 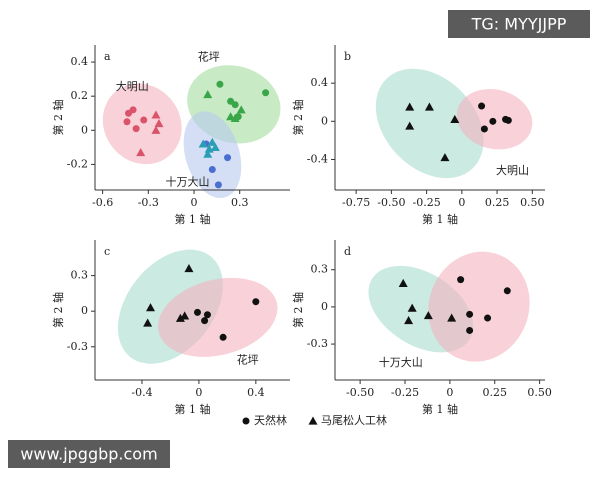 I want to click on panel-label: a, so click(x=107, y=56).